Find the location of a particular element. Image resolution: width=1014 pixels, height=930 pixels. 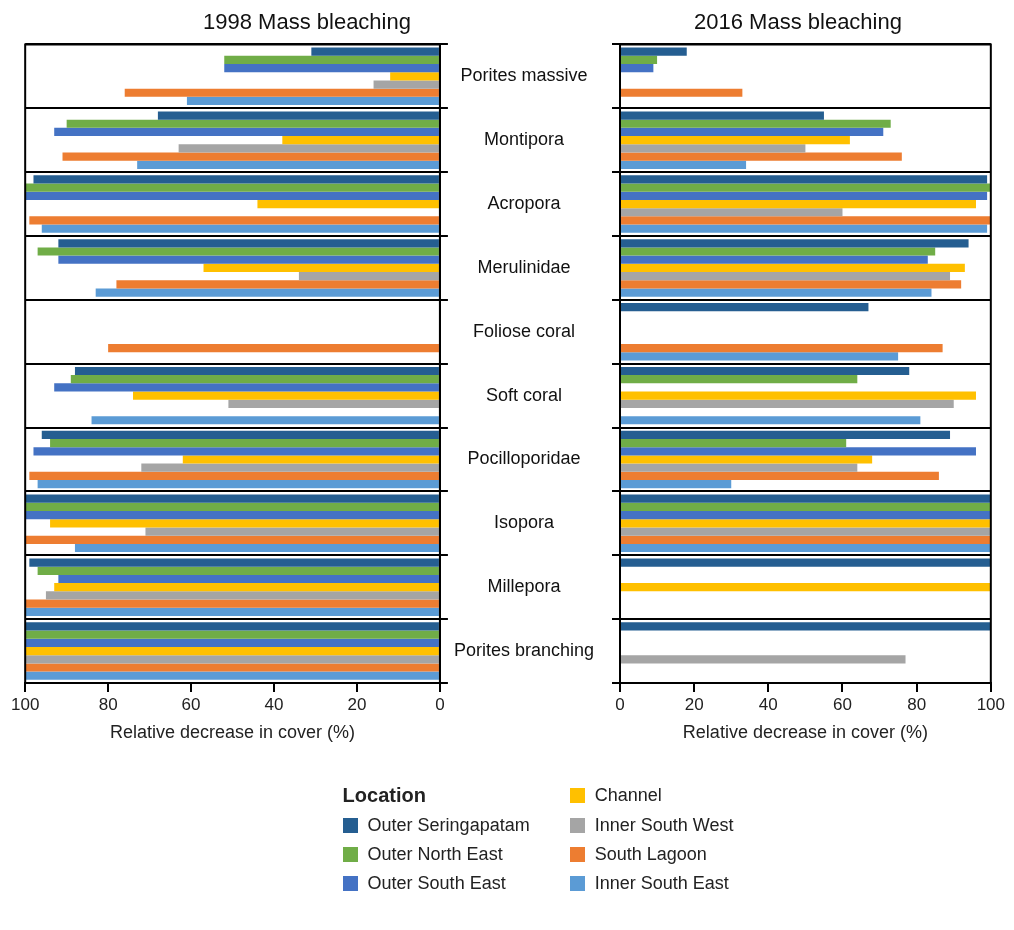

y-tick-label: Acropora is located at coordinates (524, 203).